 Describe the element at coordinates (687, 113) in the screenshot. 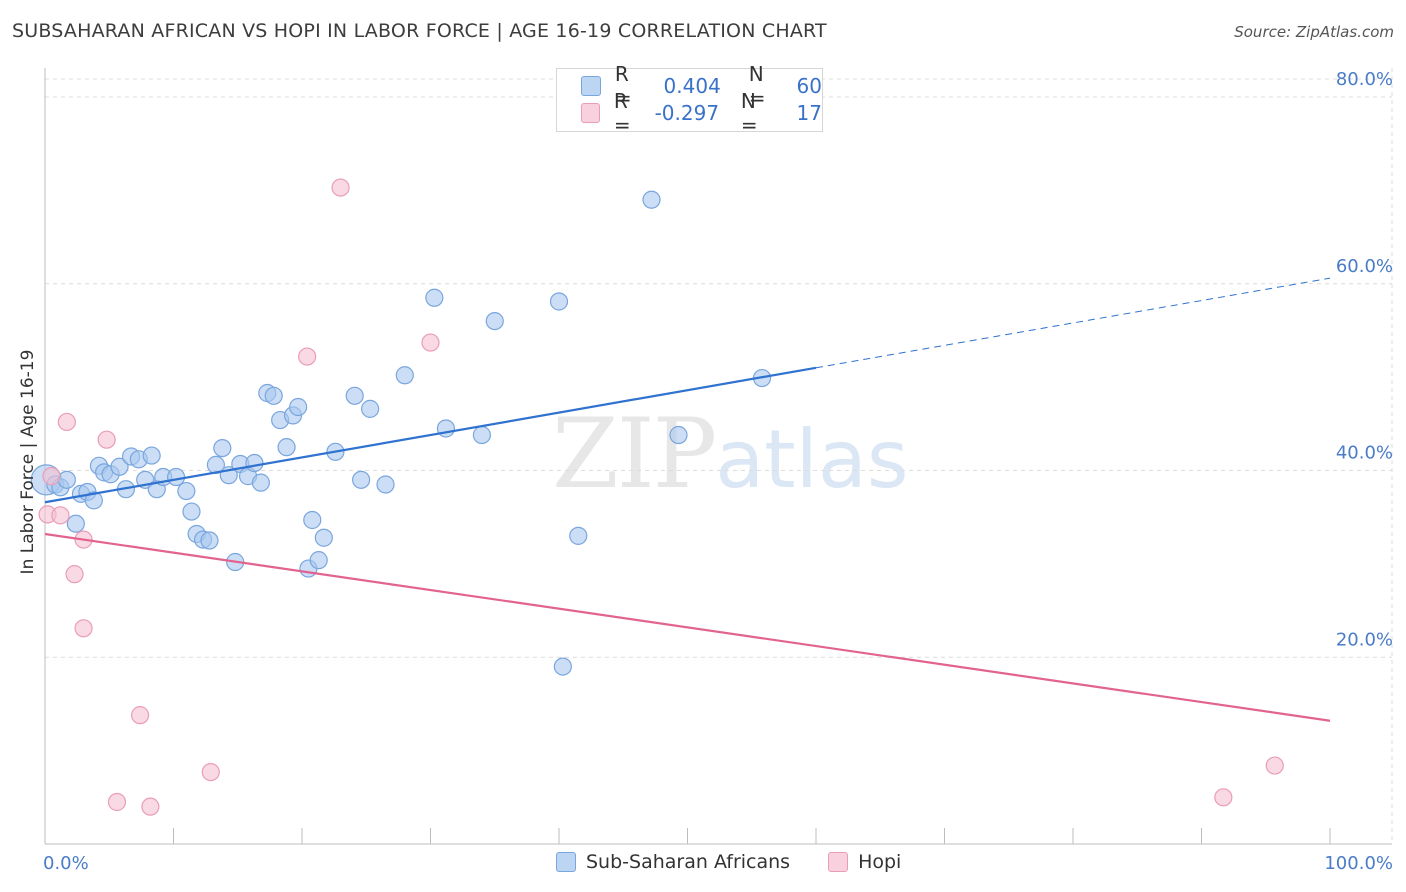

I see `legend-r-value: -0.297` at that location.